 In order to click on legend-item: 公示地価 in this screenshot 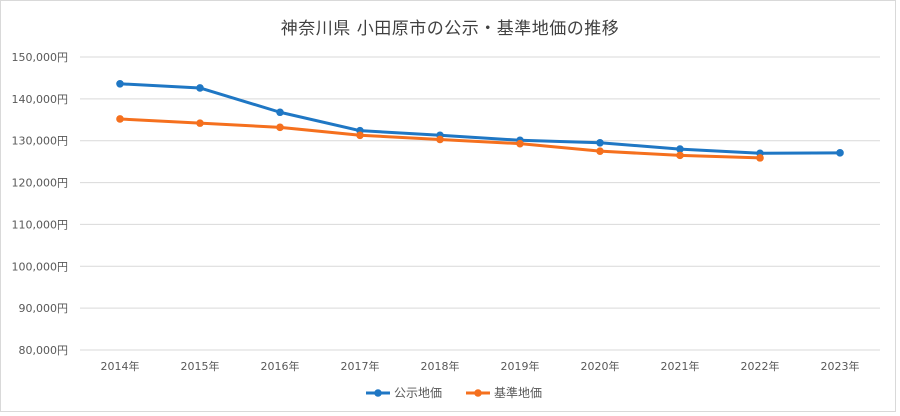, I will do `click(404, 393)`.